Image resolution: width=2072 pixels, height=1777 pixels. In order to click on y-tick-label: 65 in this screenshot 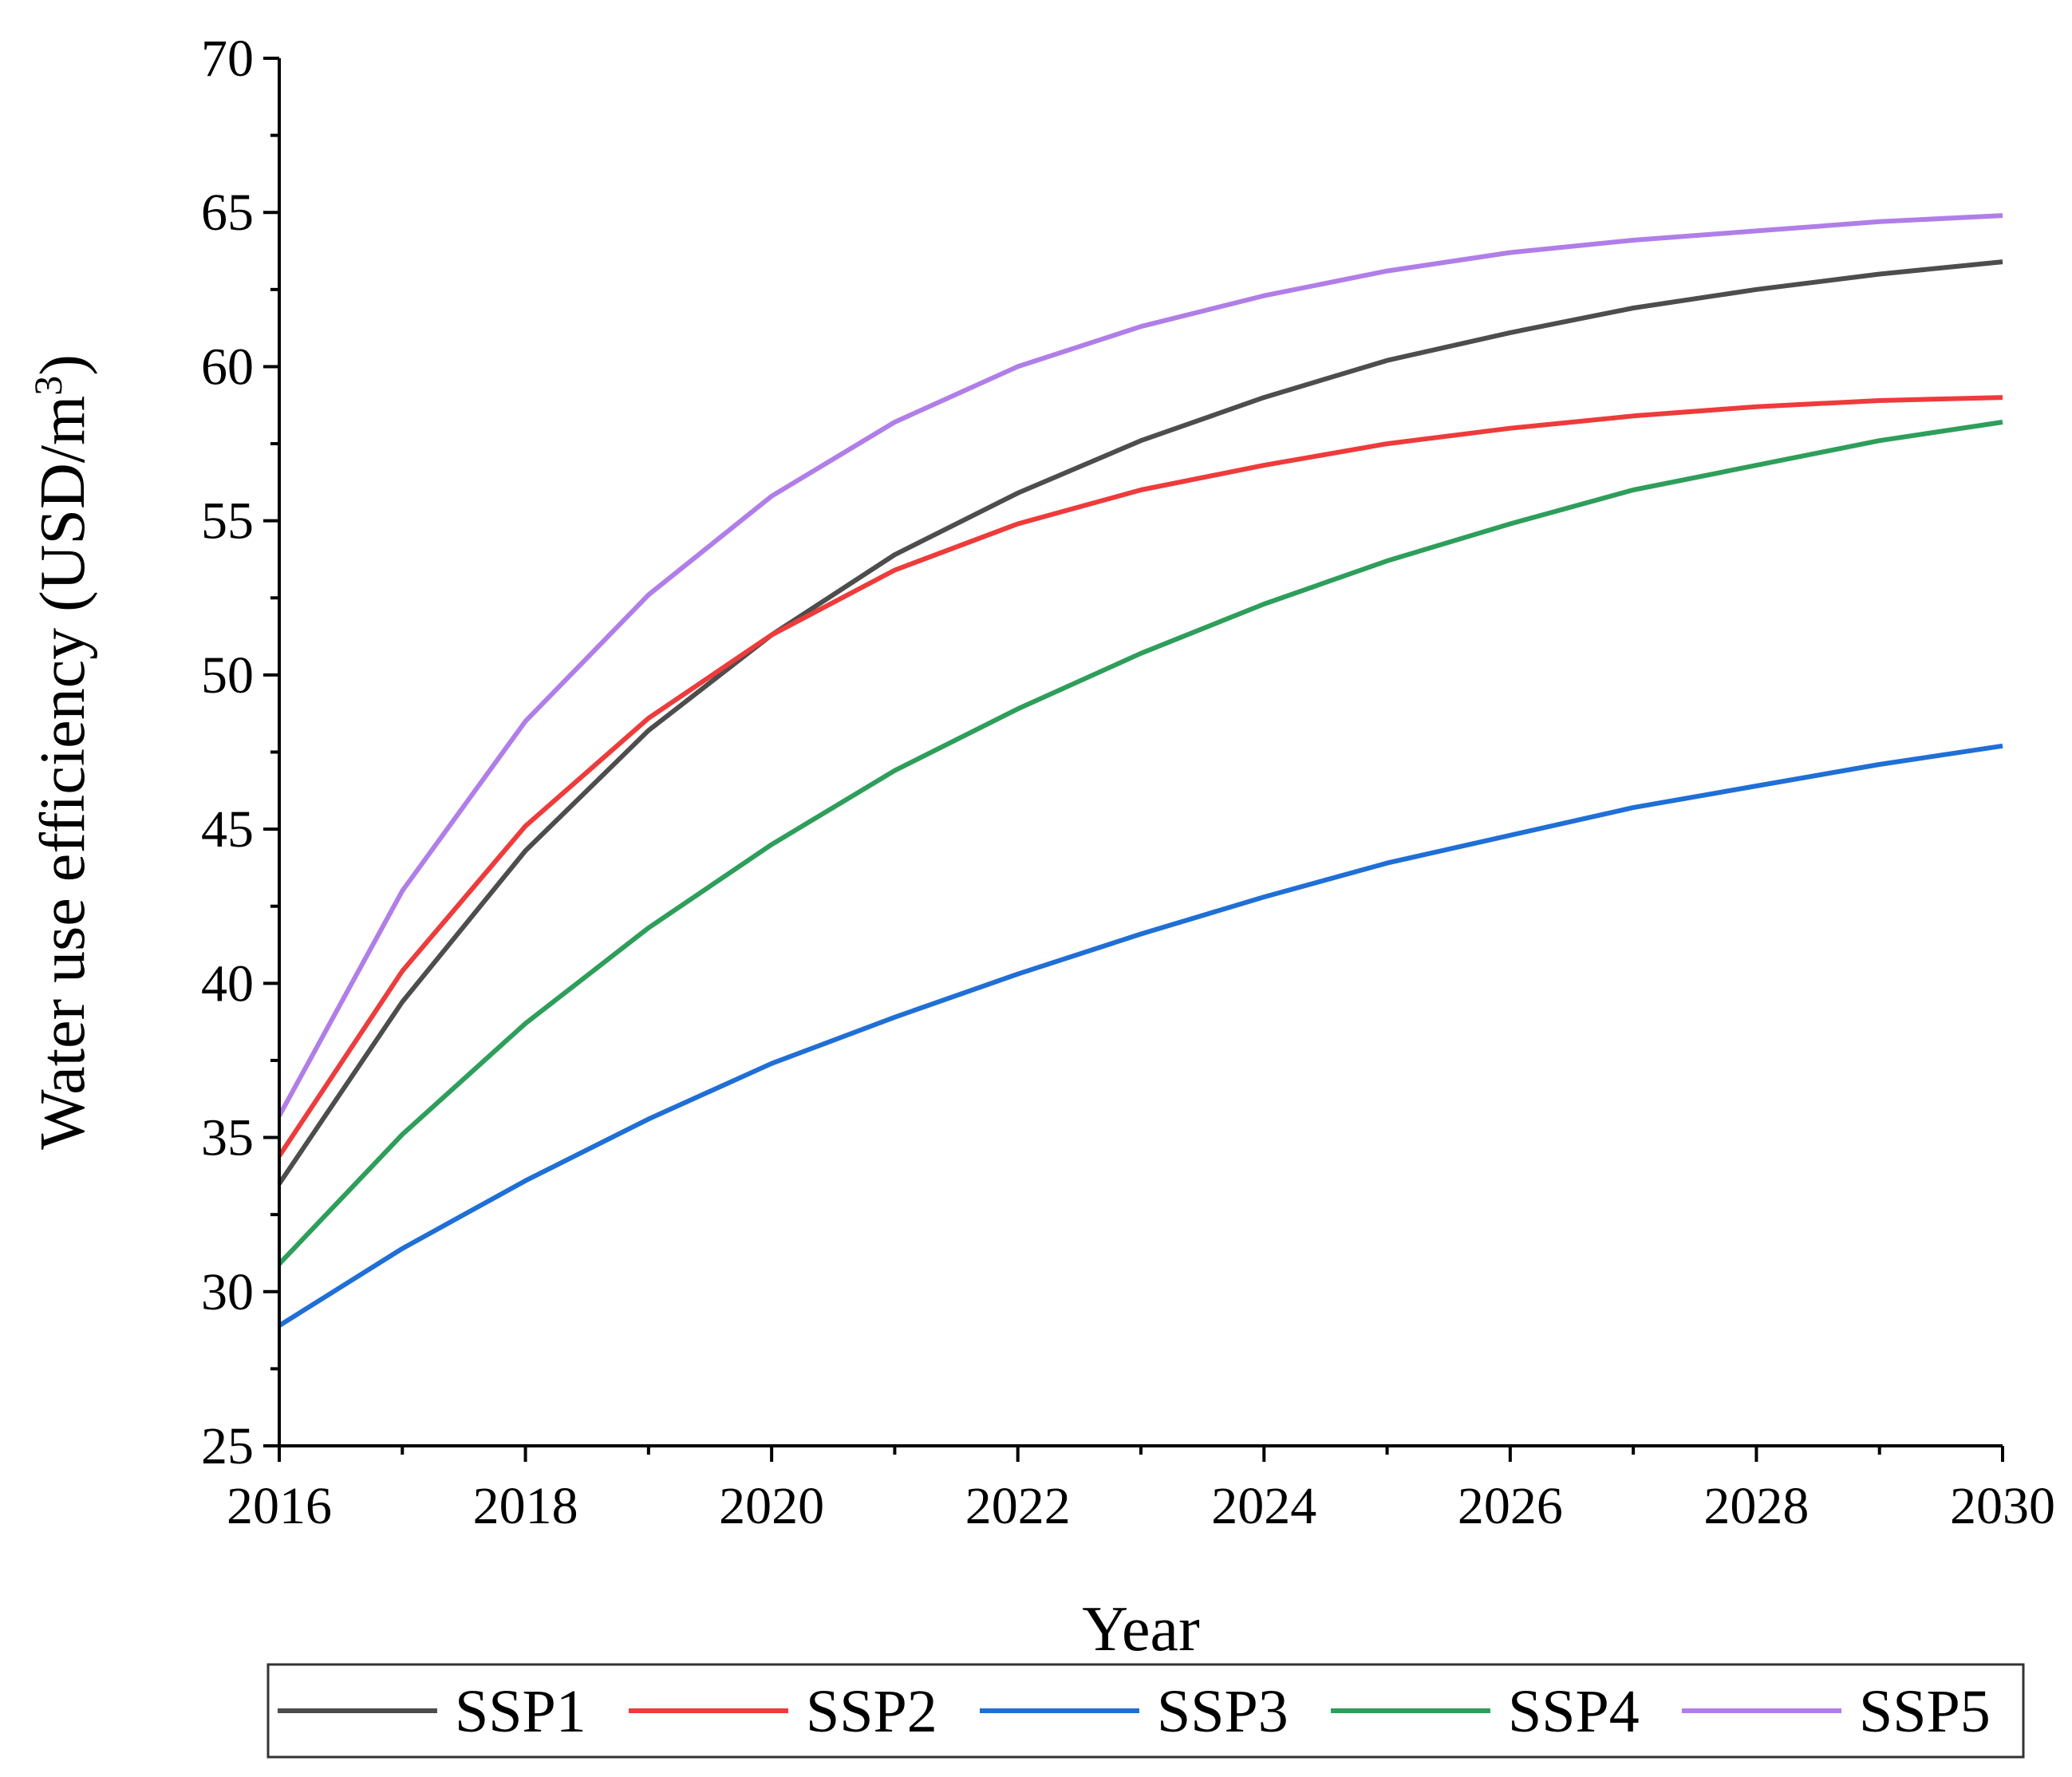, I will do `click(227, 213)`.